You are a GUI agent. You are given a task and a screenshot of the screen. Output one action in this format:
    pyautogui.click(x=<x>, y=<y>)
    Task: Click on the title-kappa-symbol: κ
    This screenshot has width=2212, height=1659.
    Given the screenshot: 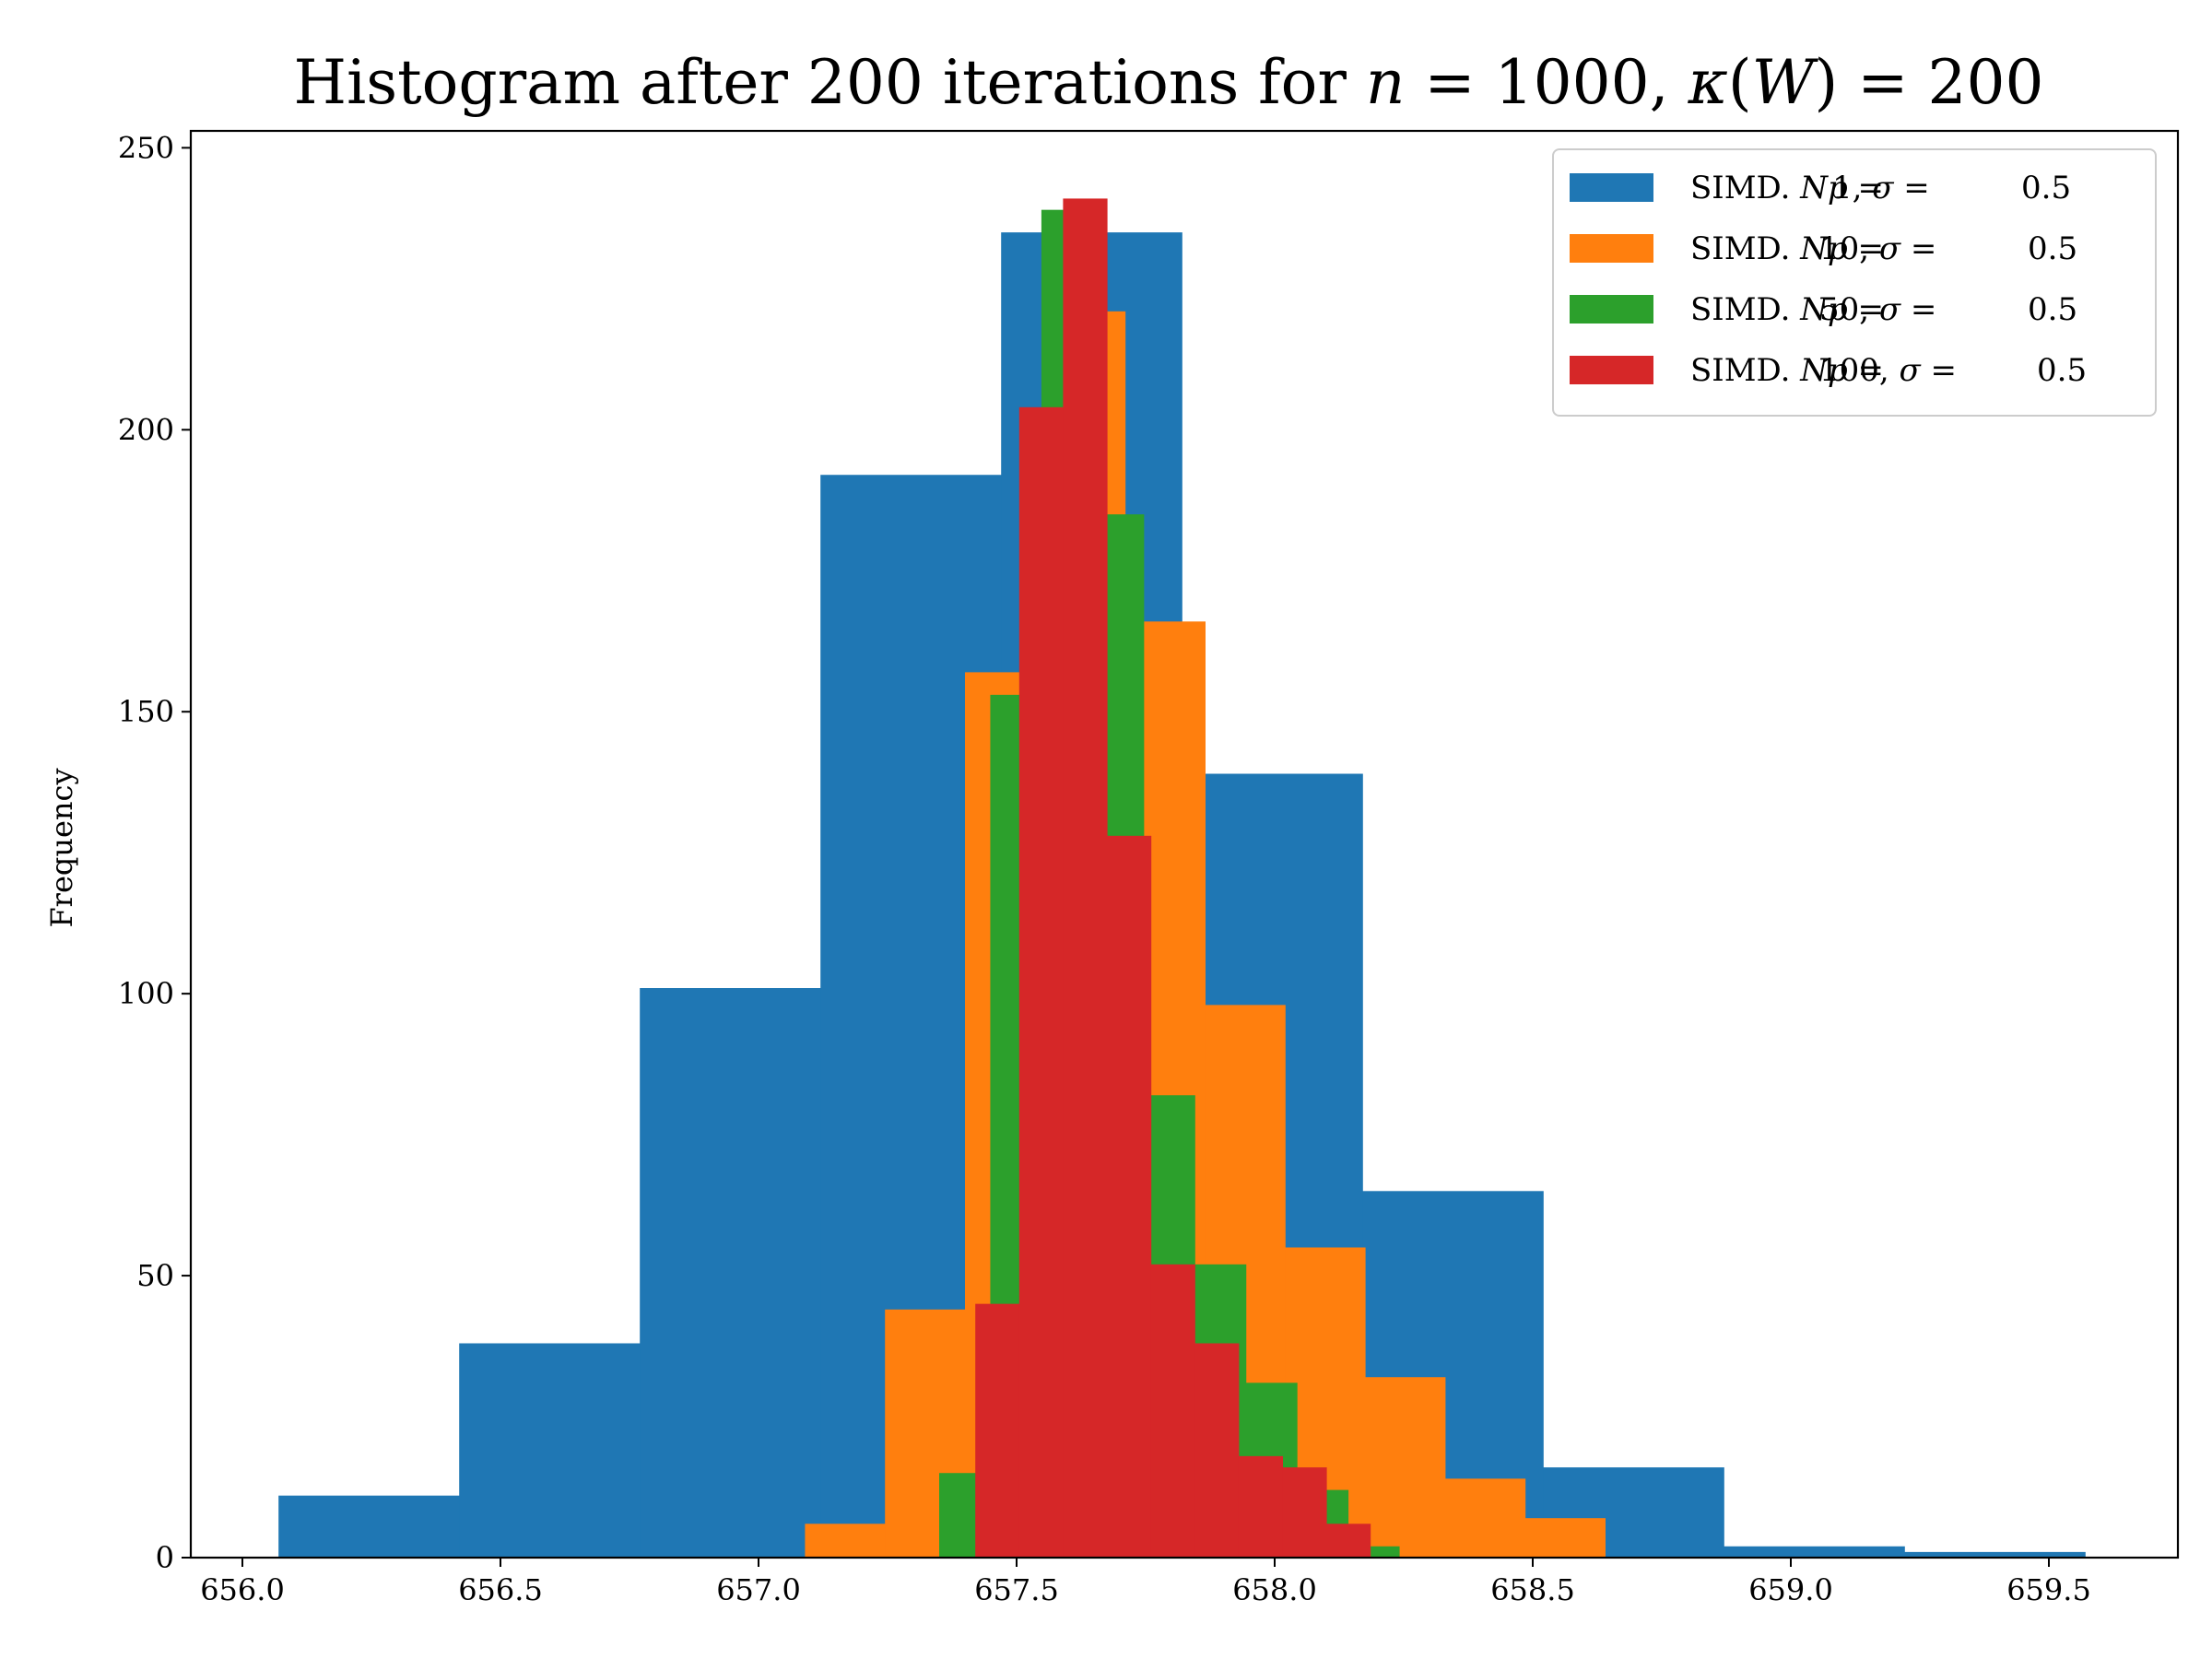 What is the action you would take?
    pyautogui.click(x=1708, y=82)
    